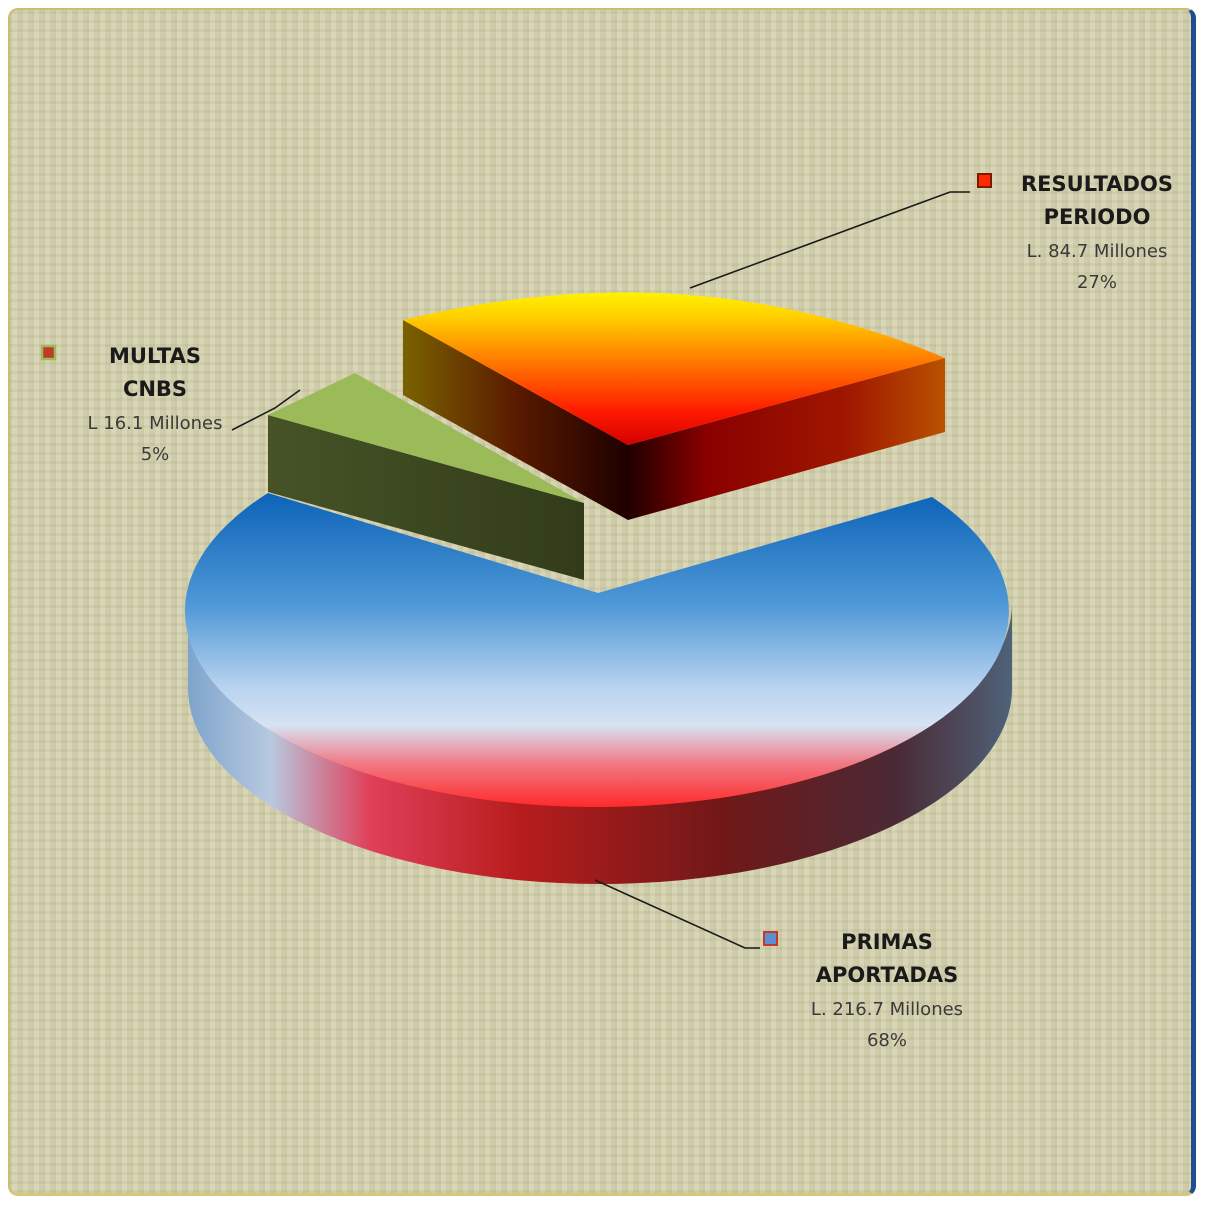  Describe the element at coordinates (48, 352) in the screenshot. I see `legend-marker-multas` at that location.